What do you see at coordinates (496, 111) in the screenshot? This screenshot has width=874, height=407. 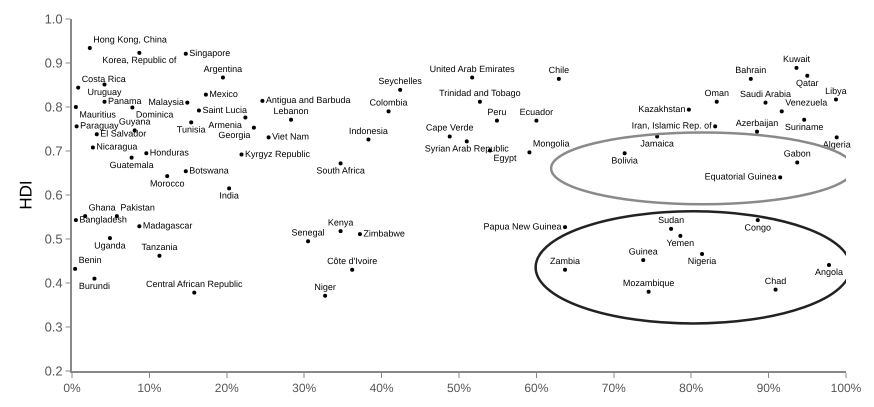 I see `series-label: Peru` at bounding box center [496, 111].